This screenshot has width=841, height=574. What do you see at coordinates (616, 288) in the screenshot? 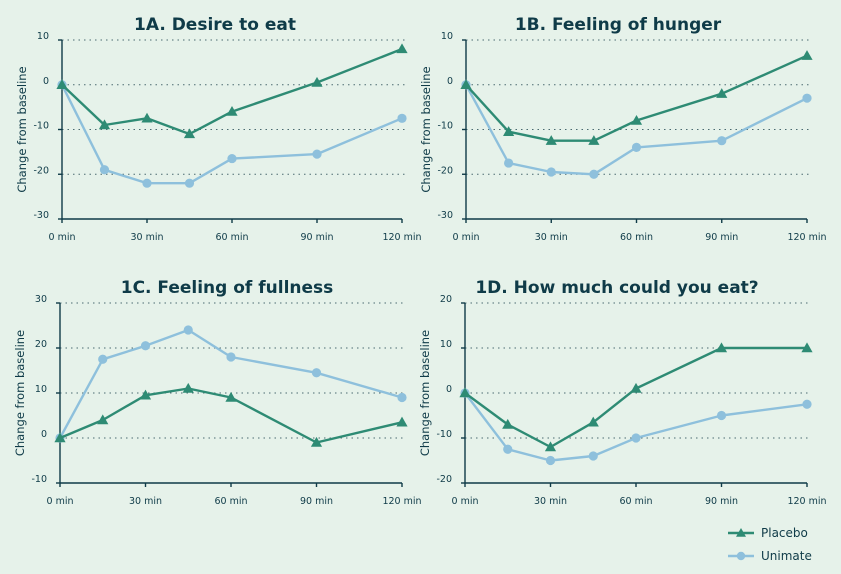
I see `chart-title: 1D. How much could you eat?` at bounding box center [616, 288].